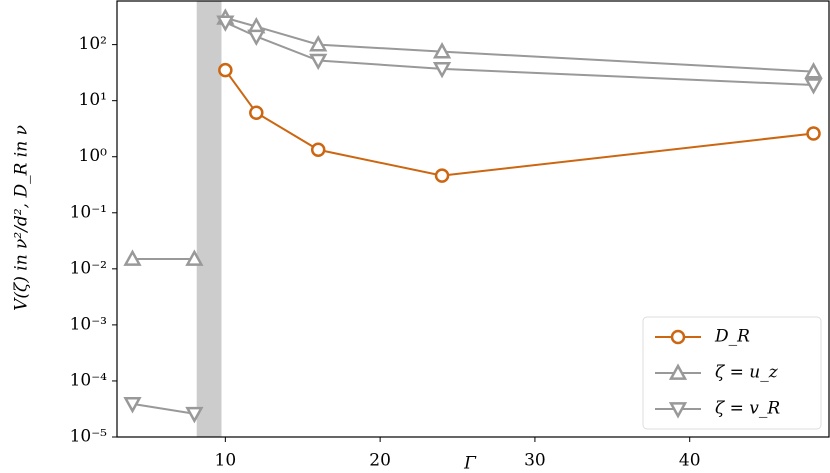 This screenshot has width=830, height=473. Describe the element at coordinates (470, 463) in the screenshot. I see `x-axis-label: Γ` at that location.